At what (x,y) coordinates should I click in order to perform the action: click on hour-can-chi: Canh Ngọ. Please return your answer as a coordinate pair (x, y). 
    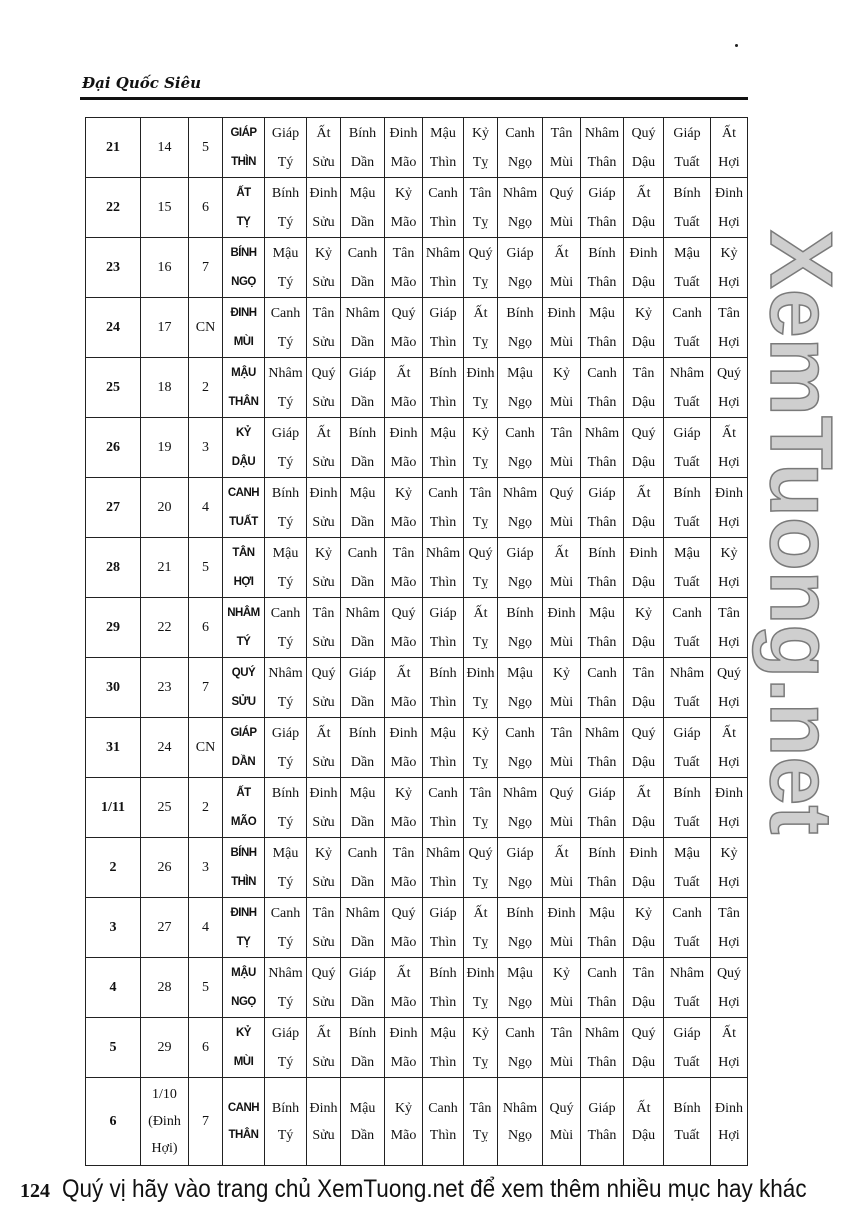
    Looking at the image, I should click on (520, 1047).